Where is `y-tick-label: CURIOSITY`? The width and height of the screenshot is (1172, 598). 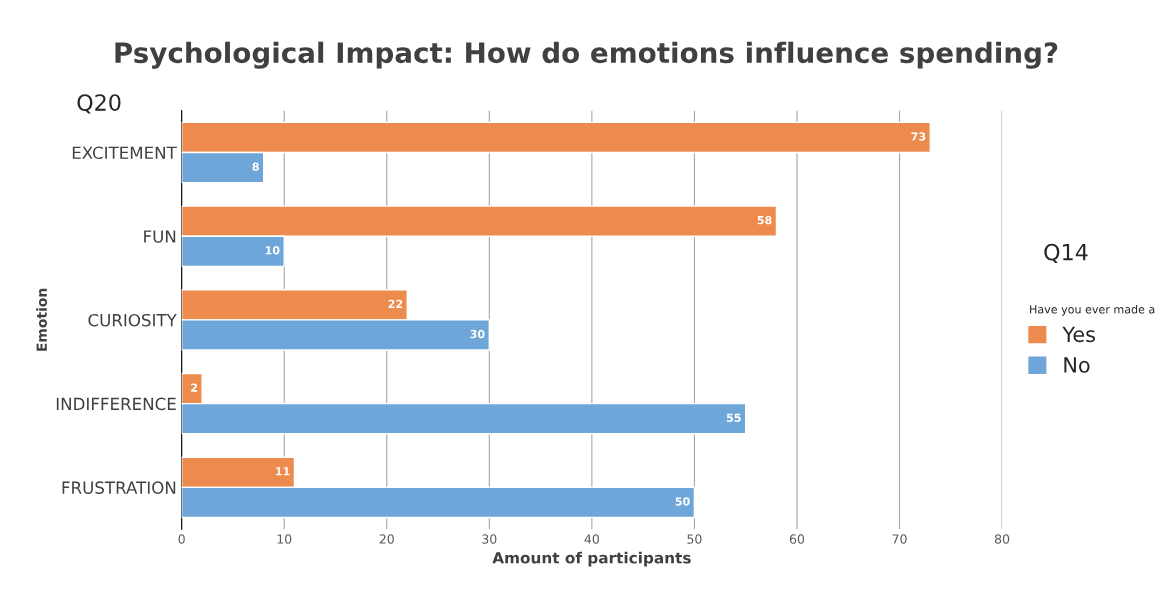
y-tick-label: CURIOSITY is located at coordinates (132, 320).